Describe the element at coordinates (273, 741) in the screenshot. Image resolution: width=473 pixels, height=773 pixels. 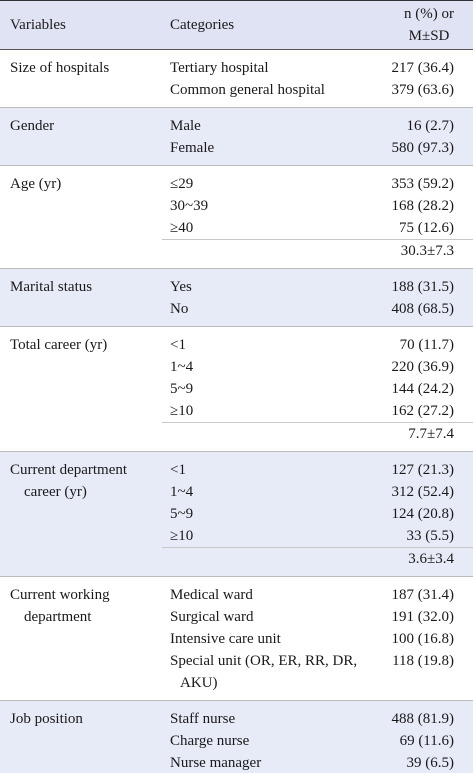
I see `category-cell: Charge nurse` at that location.